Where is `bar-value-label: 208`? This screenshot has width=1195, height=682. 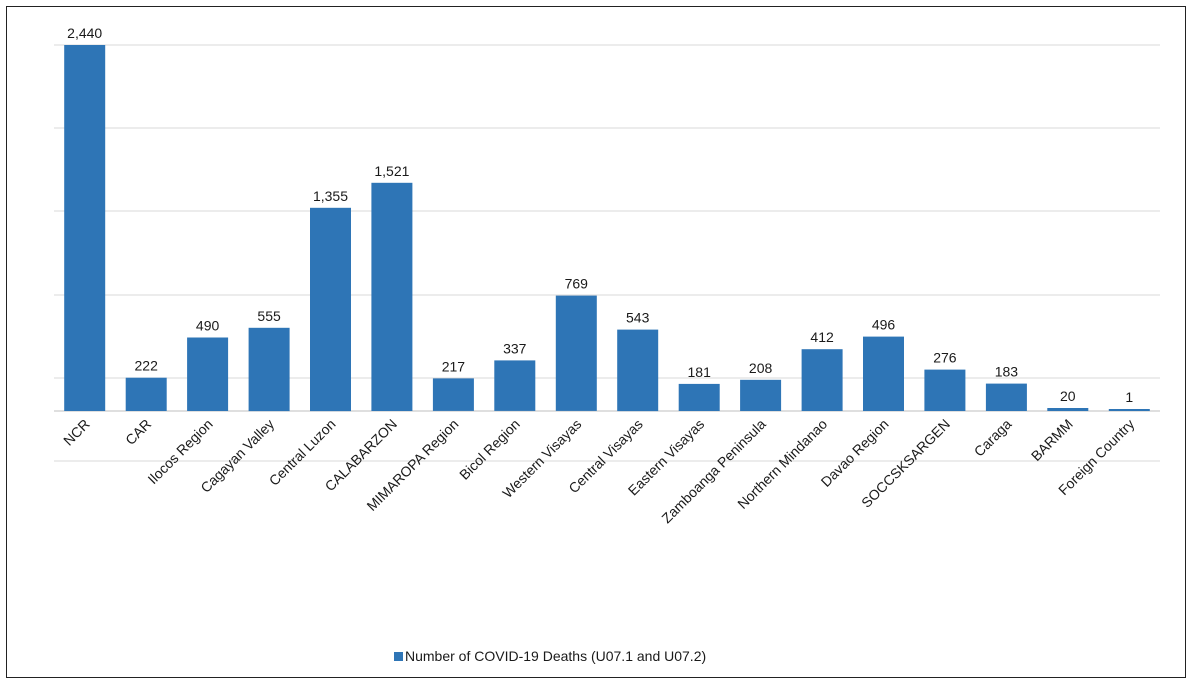 bar-value-label: 208 is located at coordinates (761, 368).